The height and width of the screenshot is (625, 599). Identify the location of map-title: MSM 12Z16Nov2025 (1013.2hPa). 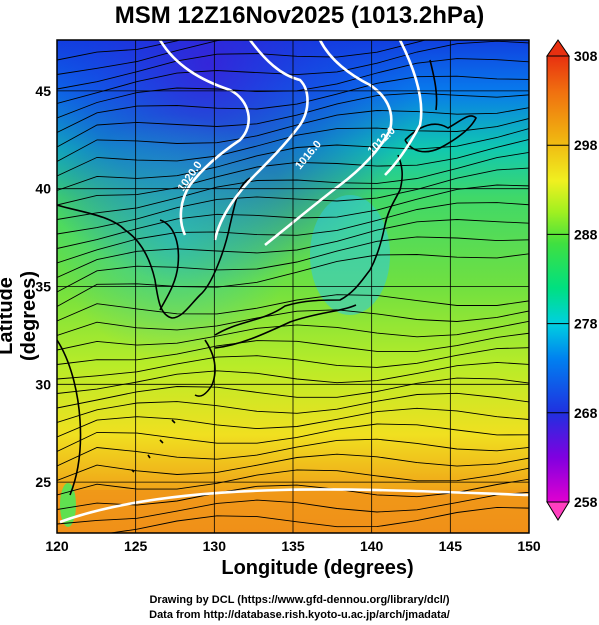
(299, 15).